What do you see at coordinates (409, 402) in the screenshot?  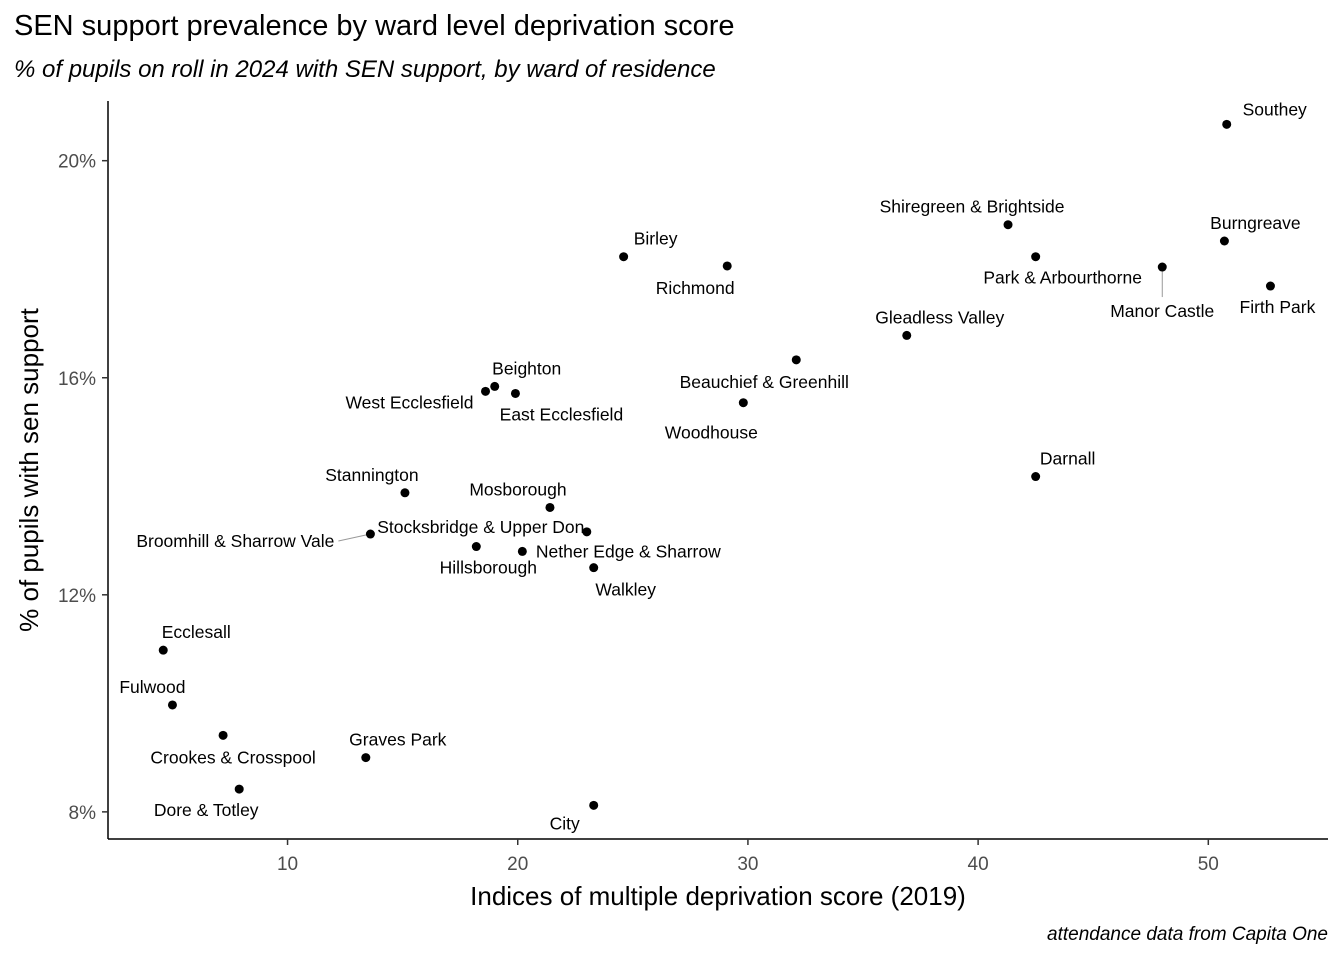 I see `point-label: West Ecclesfield` at bounding box center [409, 402].